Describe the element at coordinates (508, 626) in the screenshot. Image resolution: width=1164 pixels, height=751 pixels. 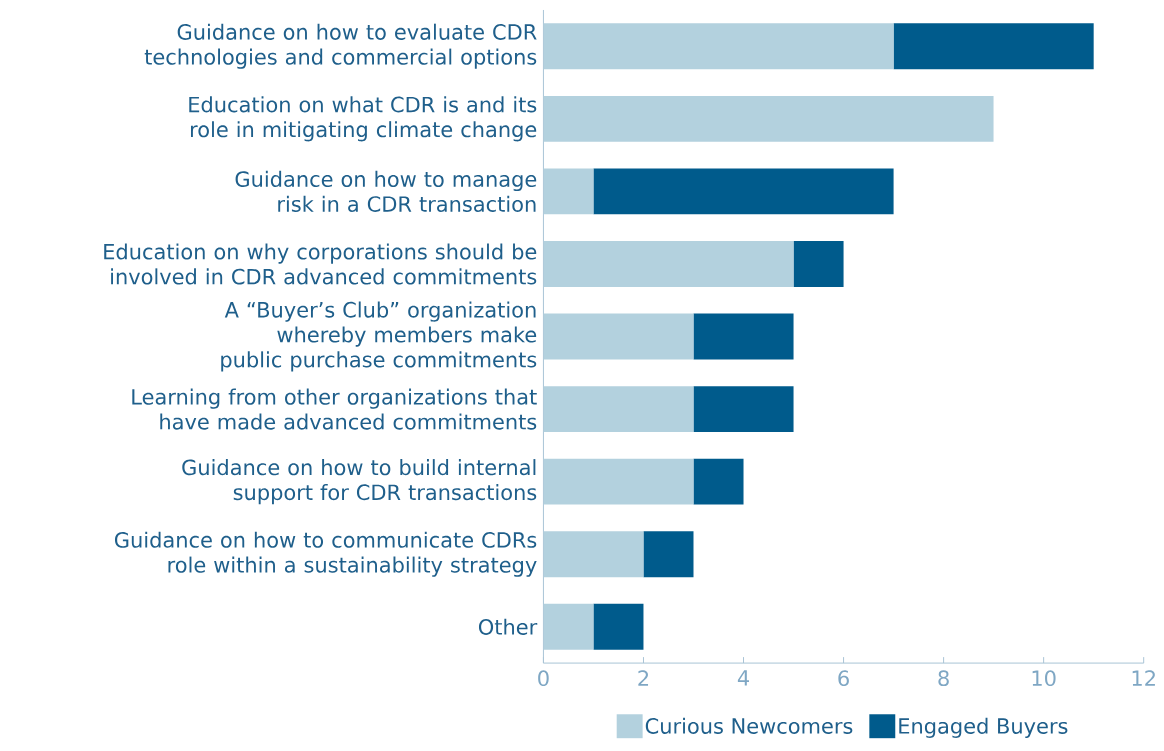
I see `y-tick-label: Other` at that location.